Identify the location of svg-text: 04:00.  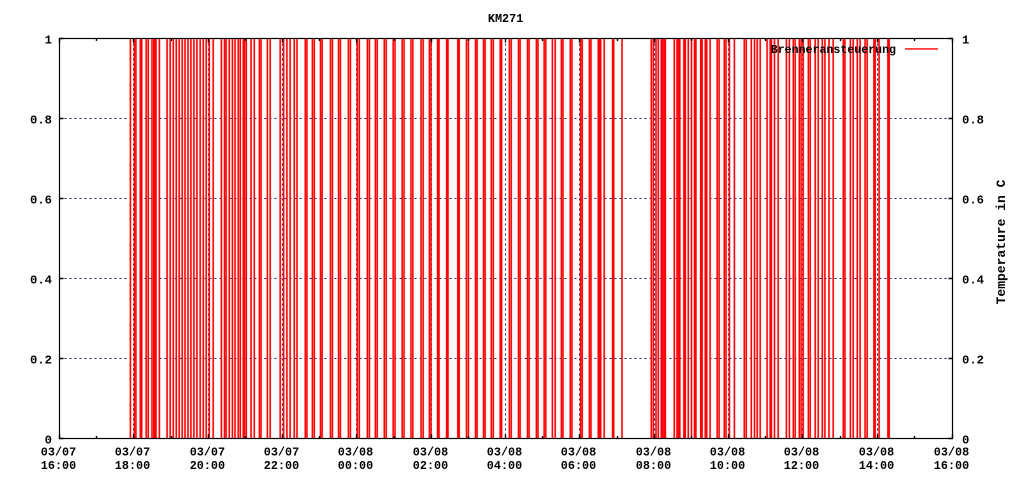
(504, 466).